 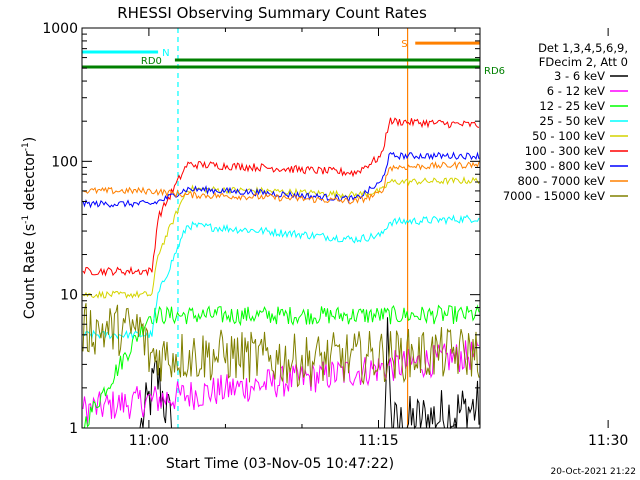 I want to click on legend-label-3: 25 - 50 keV, so click(x=572, y=121).